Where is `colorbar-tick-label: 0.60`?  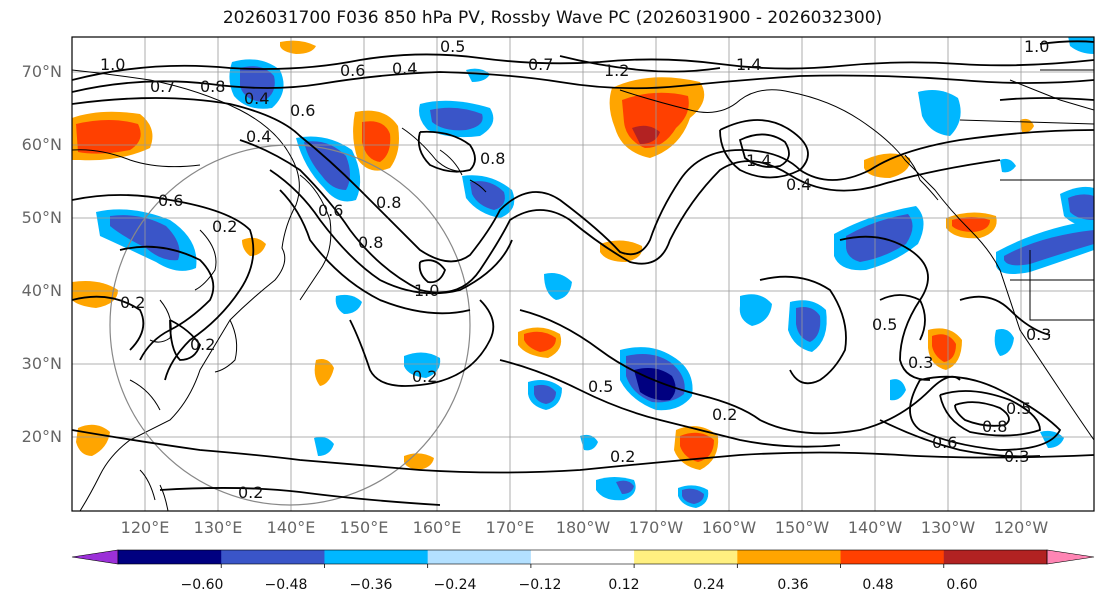
colorbar-tick-label: 0.60 is located at coordinates (962, 585).